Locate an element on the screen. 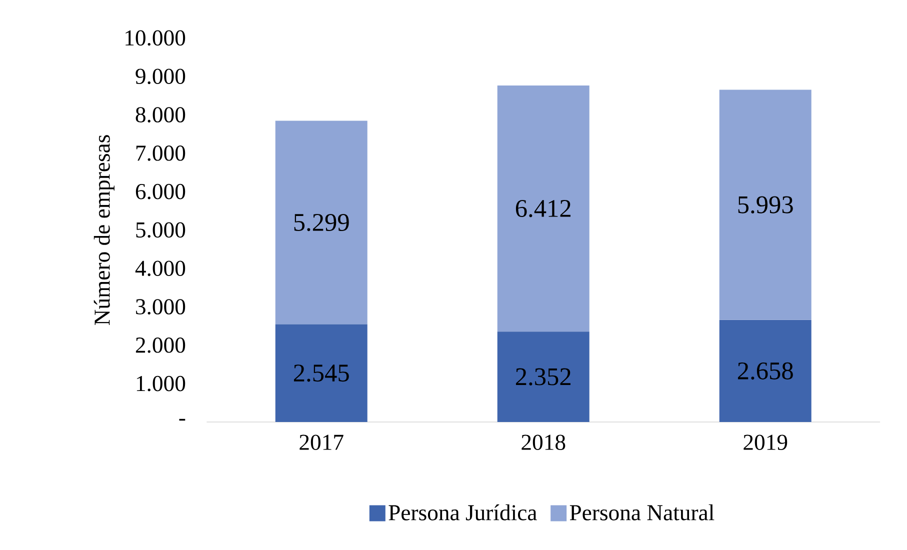 The width and height of the screenshot is (907, 550). data-label: 2.545 is located at coordinates (321, 373).